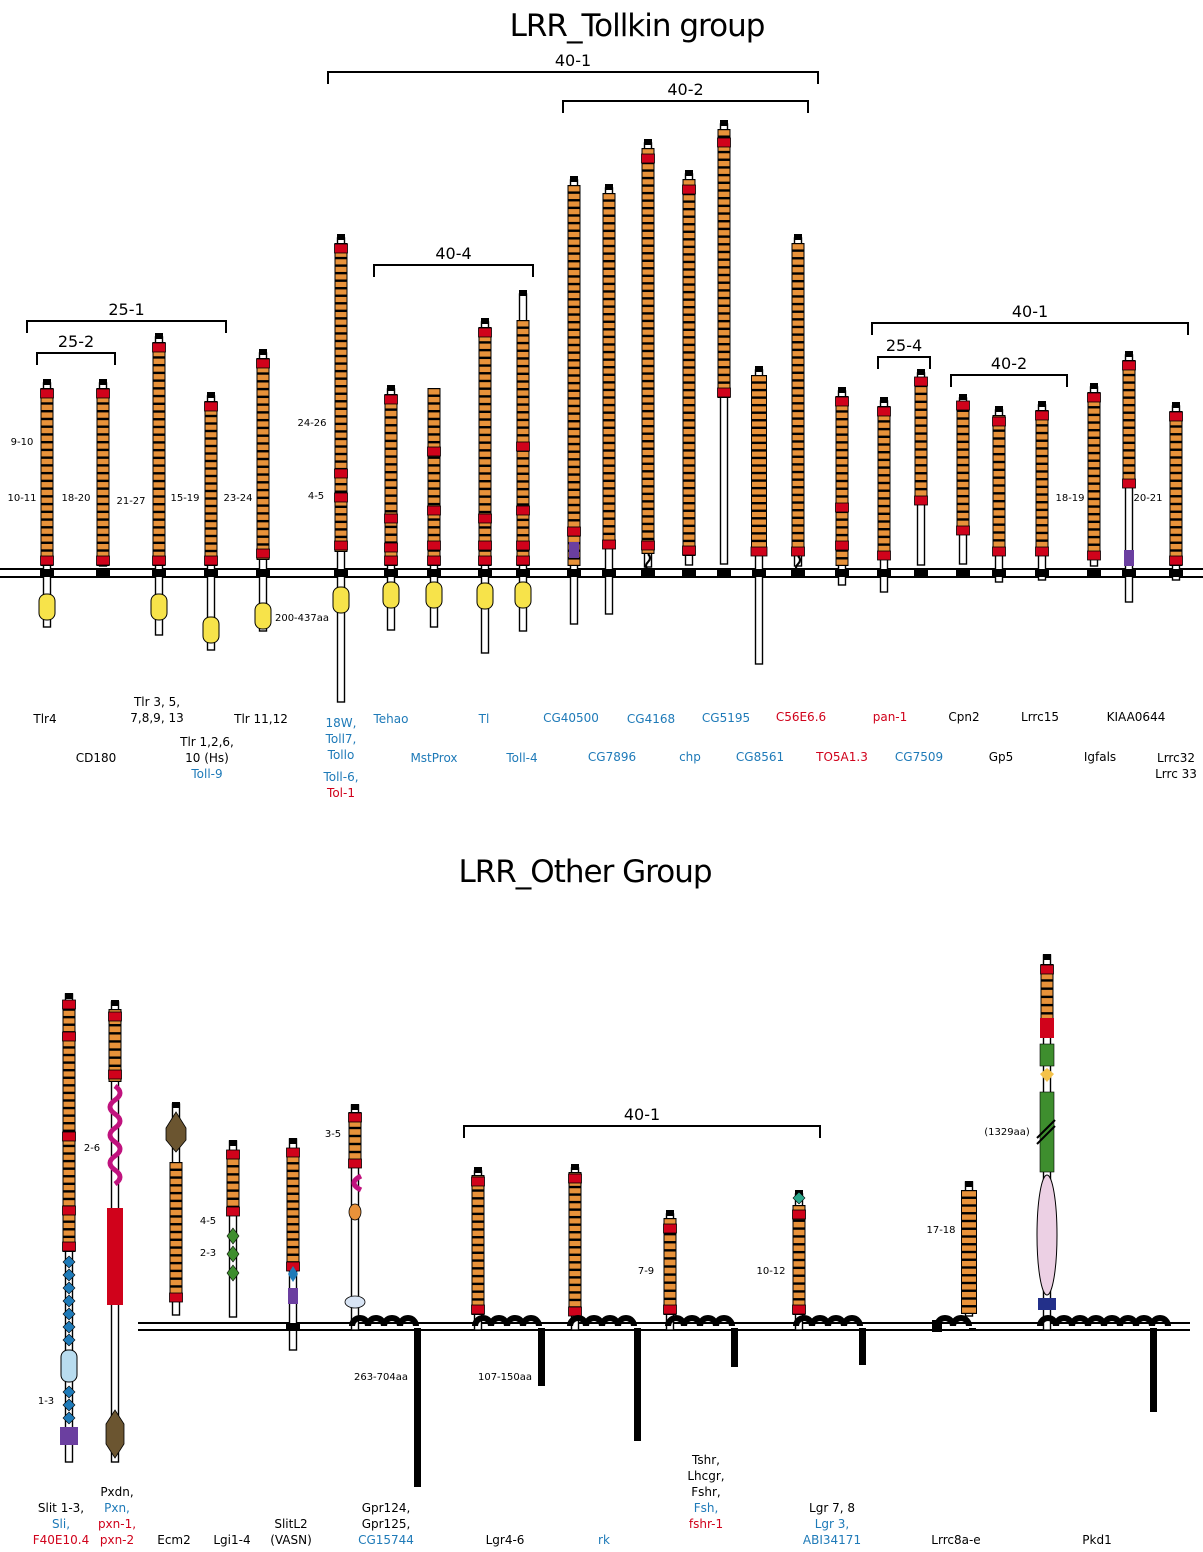  I want to click on egf-repeat, so click(69, 1262).